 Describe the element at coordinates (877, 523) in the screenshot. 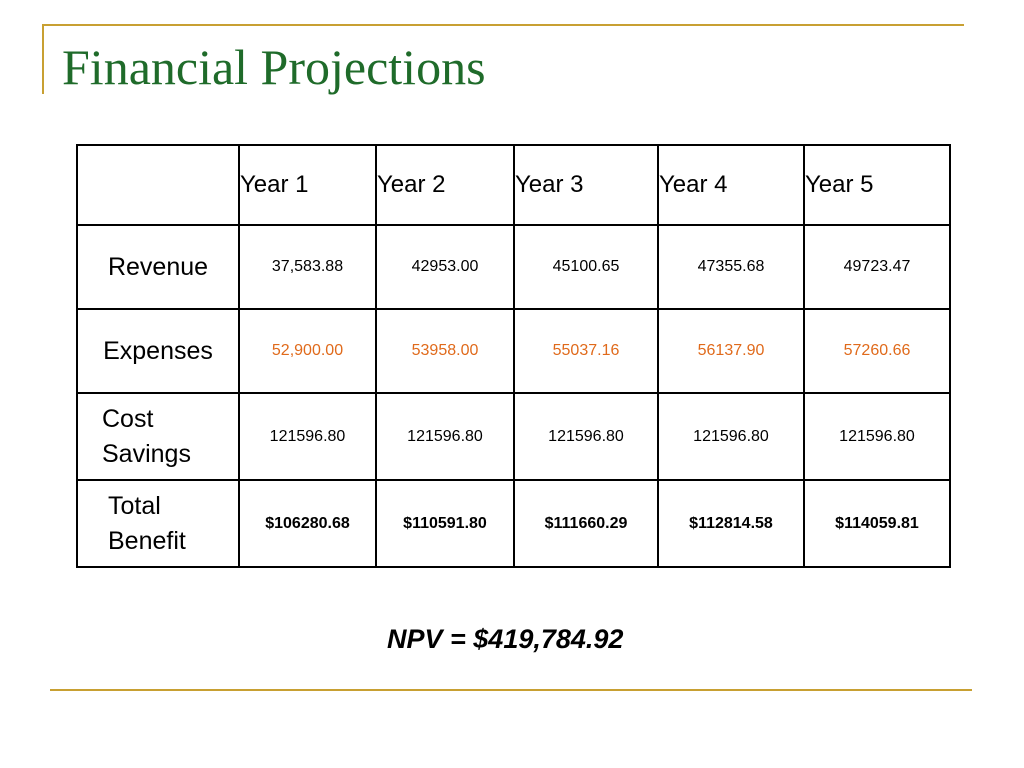

I see `total-benefit-year-5: $114059.81` at that location.